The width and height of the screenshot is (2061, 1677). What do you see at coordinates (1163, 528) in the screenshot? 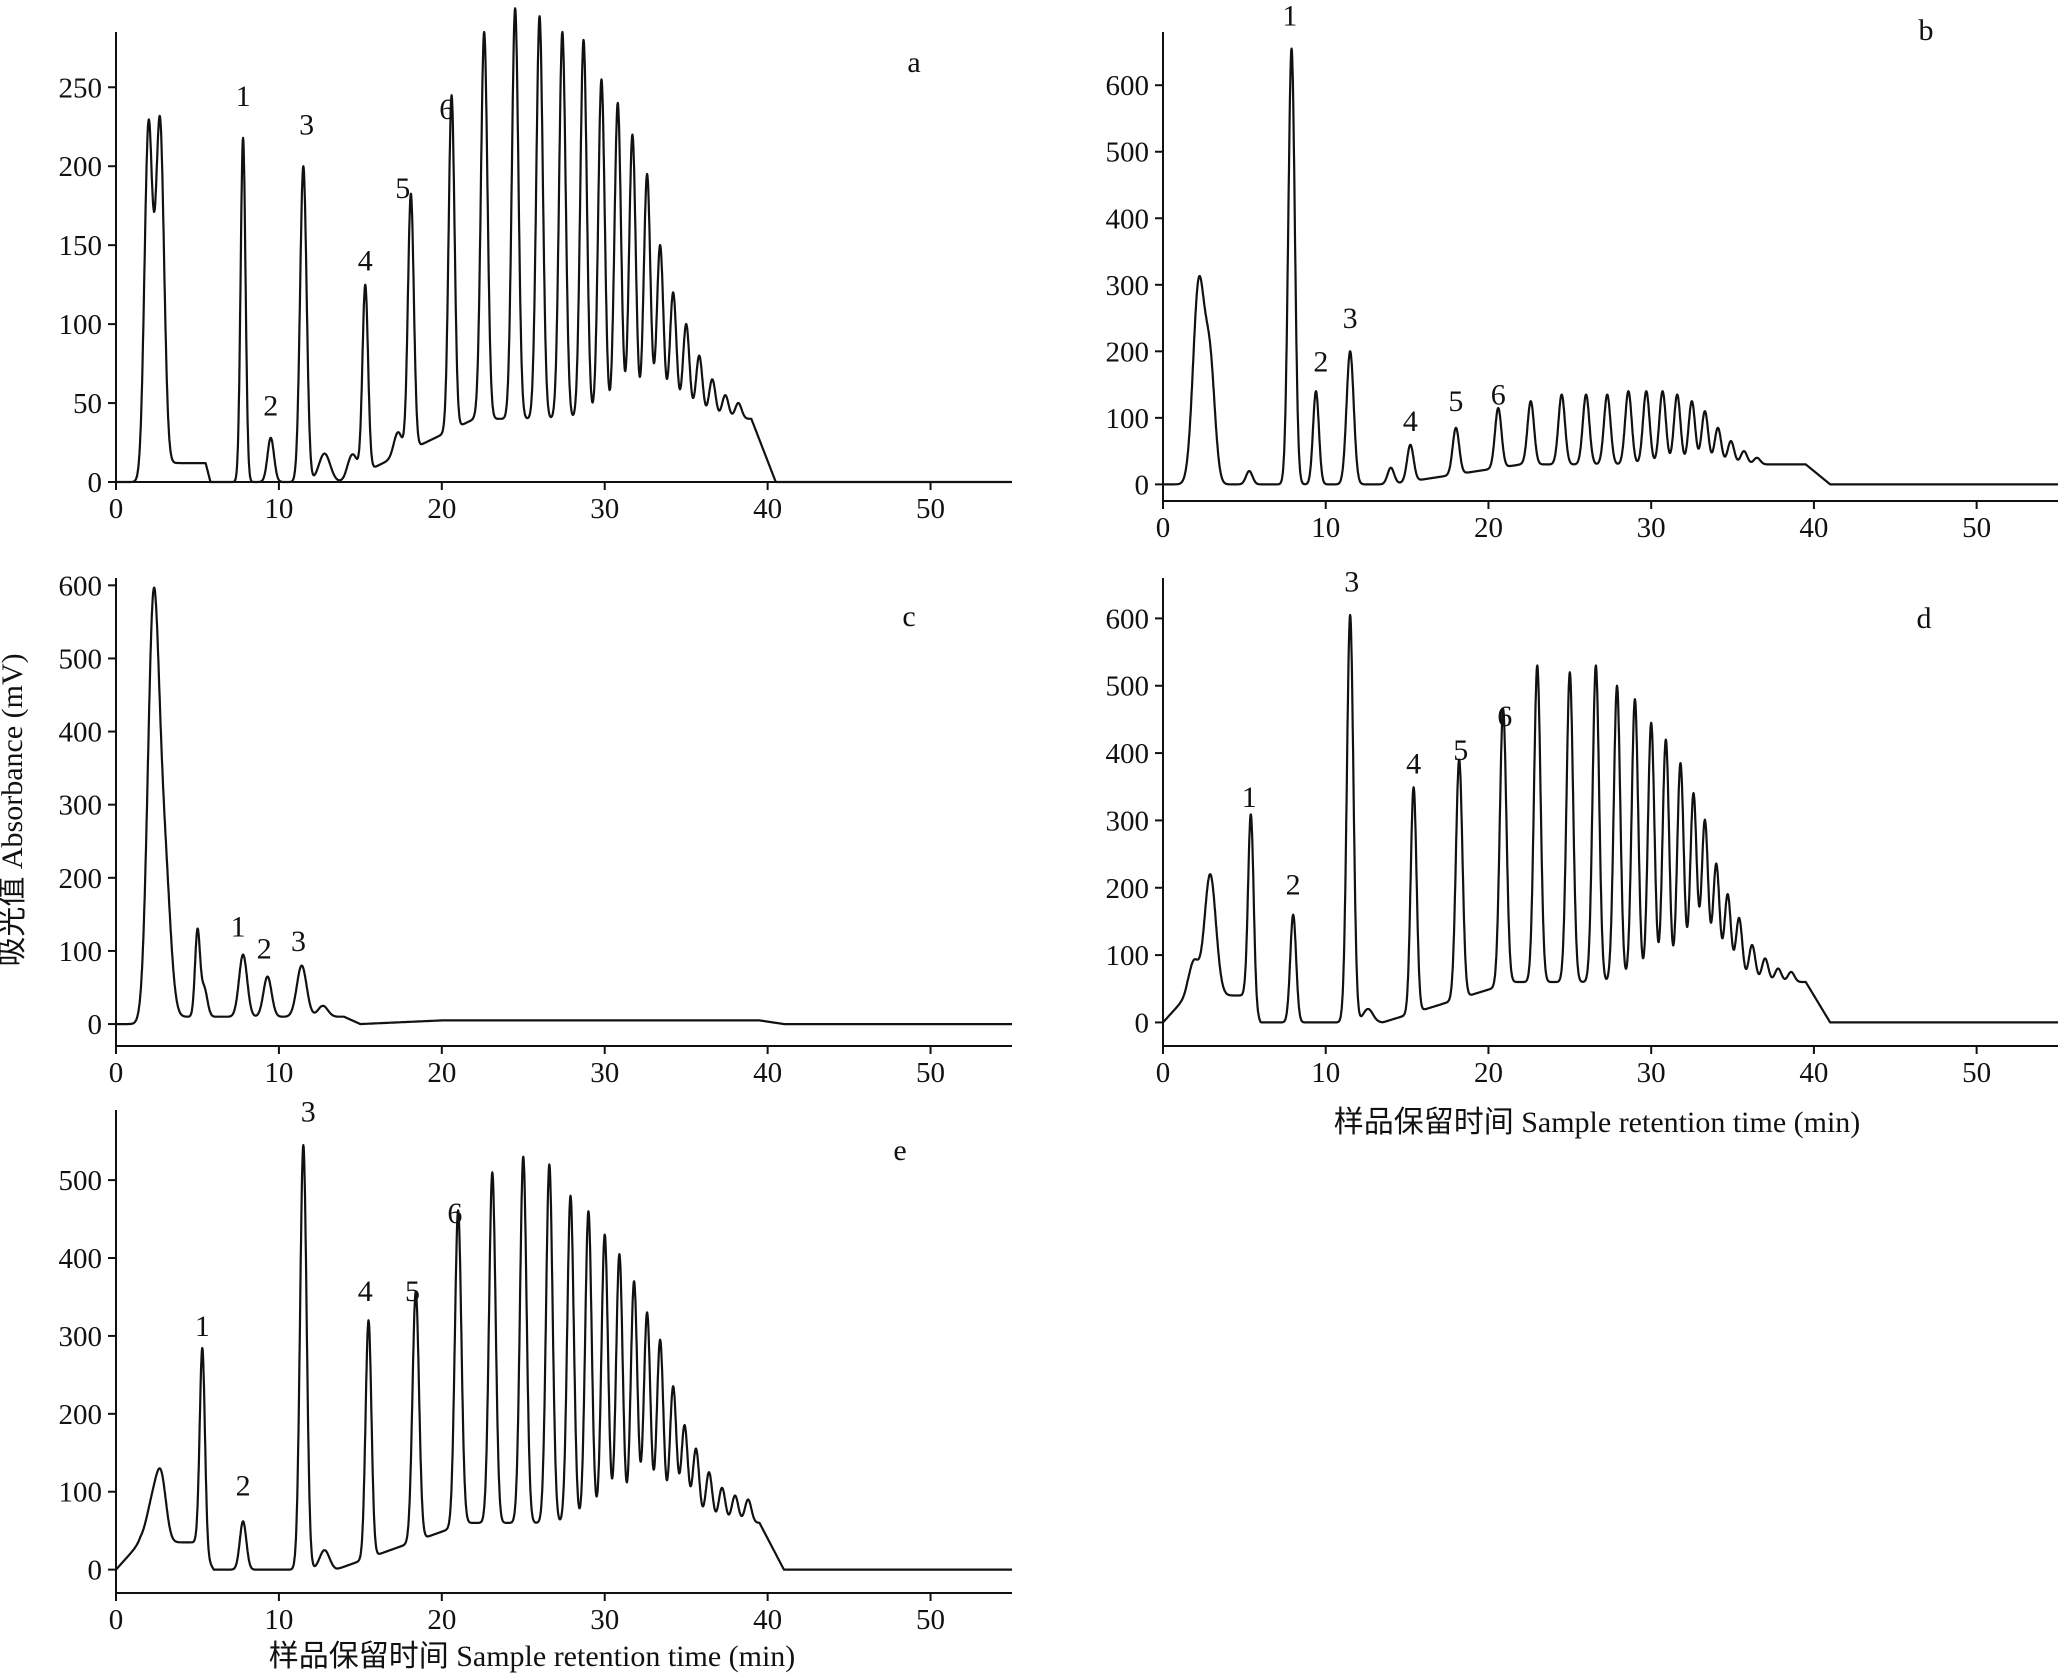
I see `x-tick-label-b-0: 0` at bounding box center [1163, 528].